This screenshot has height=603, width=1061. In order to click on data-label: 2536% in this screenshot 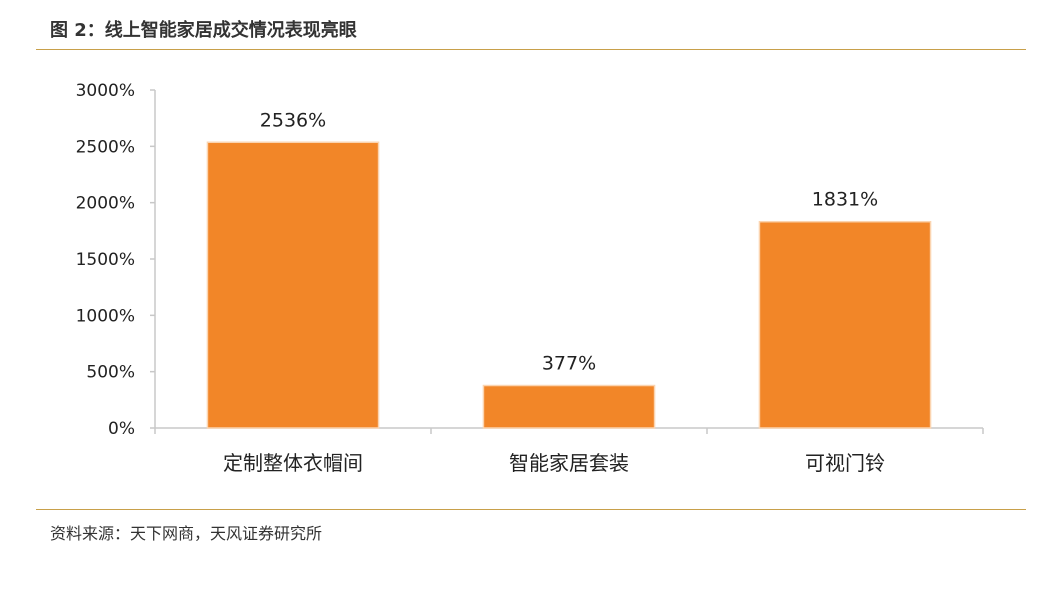, I will do `click(293, 120)`.